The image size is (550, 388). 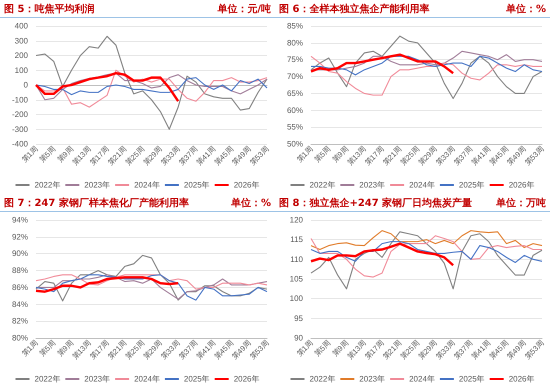 I want to click on y-tick-label: 88%, so click(x=20, y=271).